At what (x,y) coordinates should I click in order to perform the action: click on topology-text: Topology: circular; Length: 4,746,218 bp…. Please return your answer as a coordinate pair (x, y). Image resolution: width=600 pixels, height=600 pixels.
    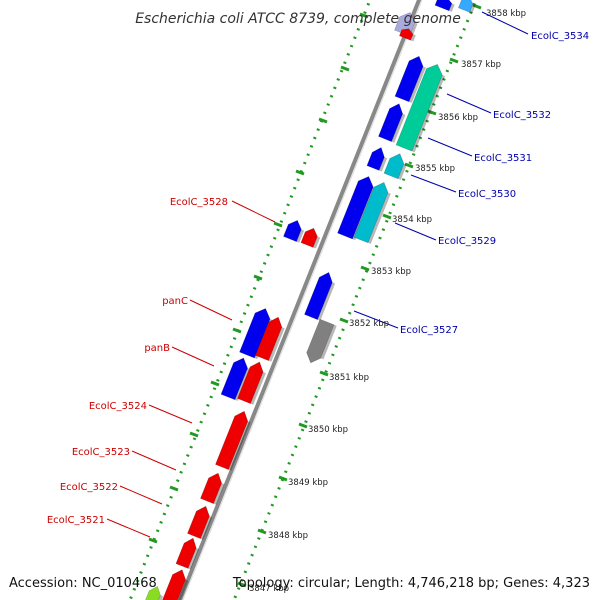
    Looking at the image, I should click on (411, 583).